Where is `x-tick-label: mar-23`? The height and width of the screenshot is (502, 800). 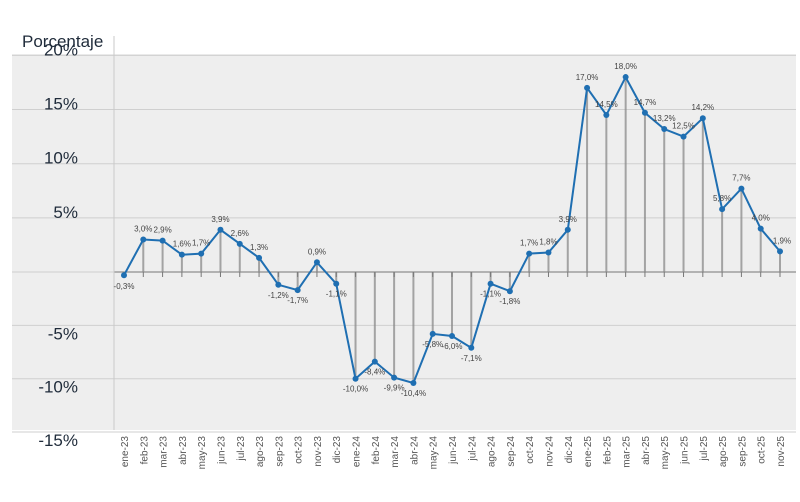 x-tick-label: mar-23 is located at coordinates (164, 452).